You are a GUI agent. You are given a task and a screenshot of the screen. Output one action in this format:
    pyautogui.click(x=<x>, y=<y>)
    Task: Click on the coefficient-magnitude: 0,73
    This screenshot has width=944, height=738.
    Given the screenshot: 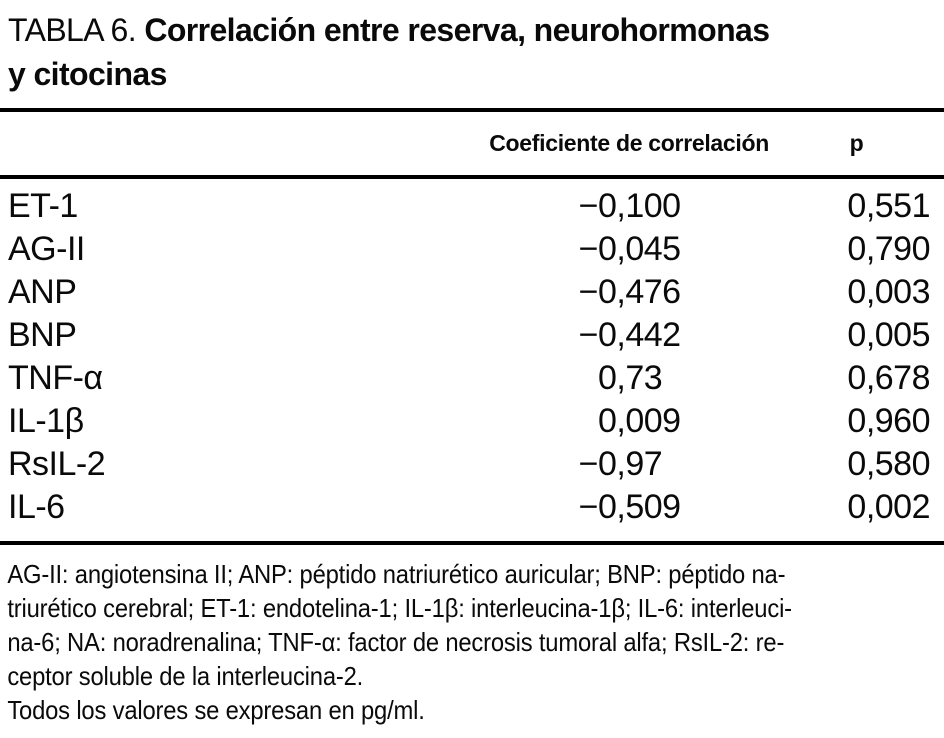 What is the action you would take?
    pyautogui.click(x=630, y=378)
    